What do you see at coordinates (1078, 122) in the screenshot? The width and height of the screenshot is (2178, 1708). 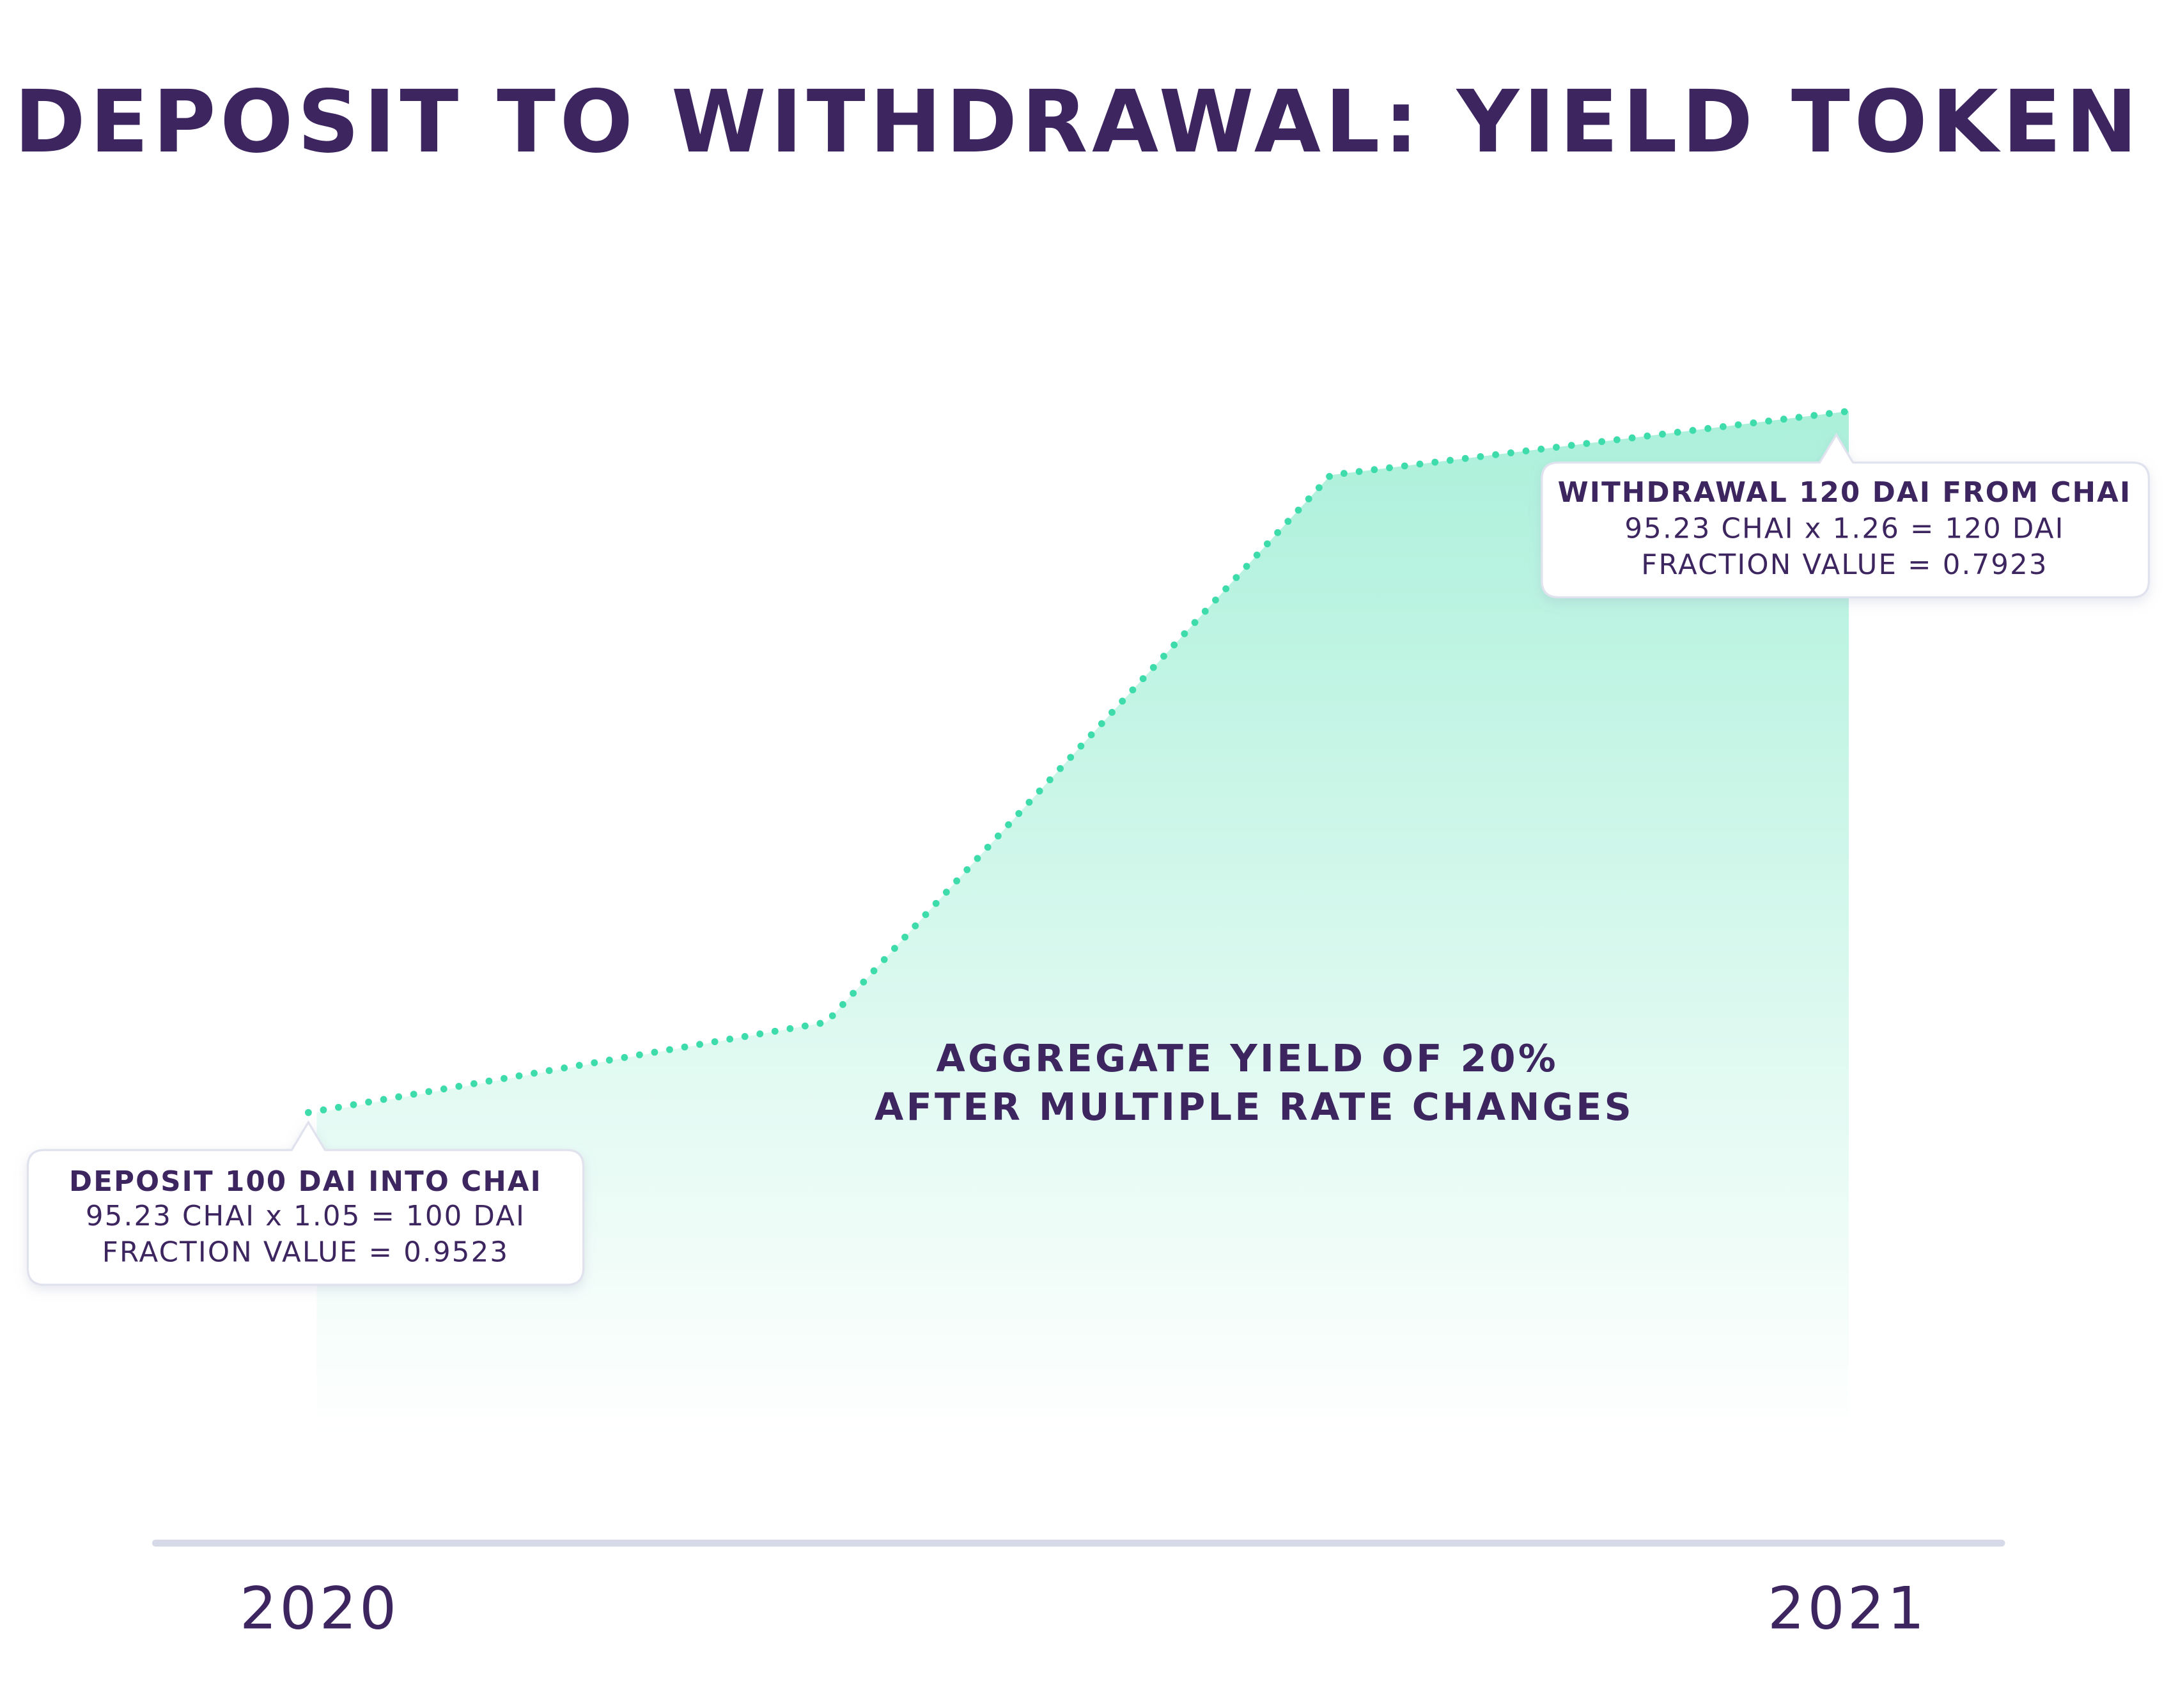 I see `title: DEPOSIT TO WITHDRAWAL: YIELD TOKEN` at bounding box center [1078, 122].